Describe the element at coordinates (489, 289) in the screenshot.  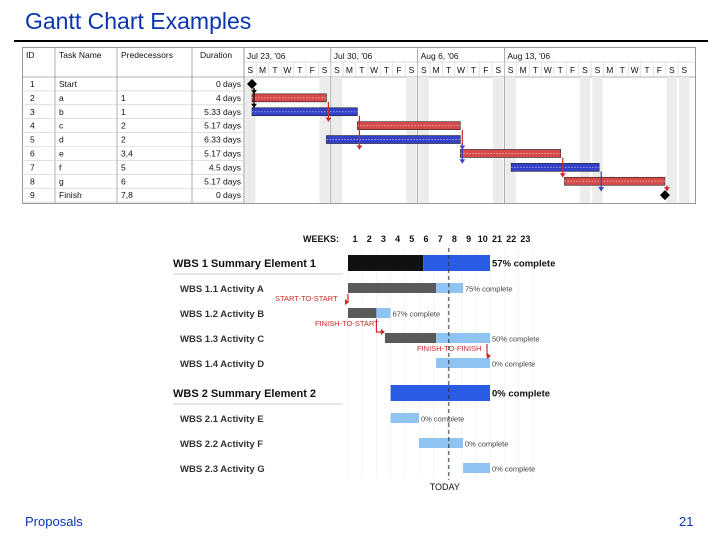
I see `wbs-percent-label: 75% complete` at that location.